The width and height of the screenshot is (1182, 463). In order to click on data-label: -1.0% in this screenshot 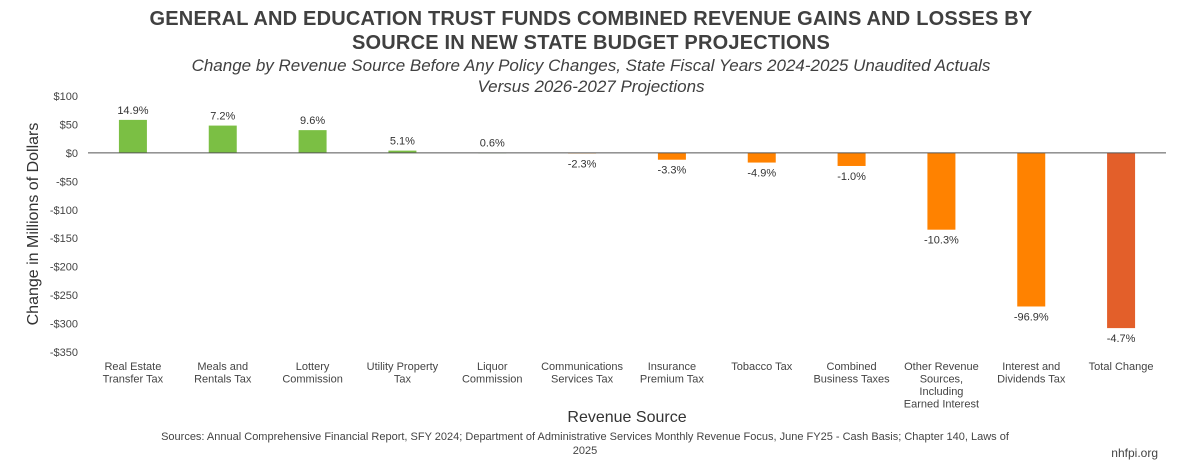, I will do `click(851, 177)`.